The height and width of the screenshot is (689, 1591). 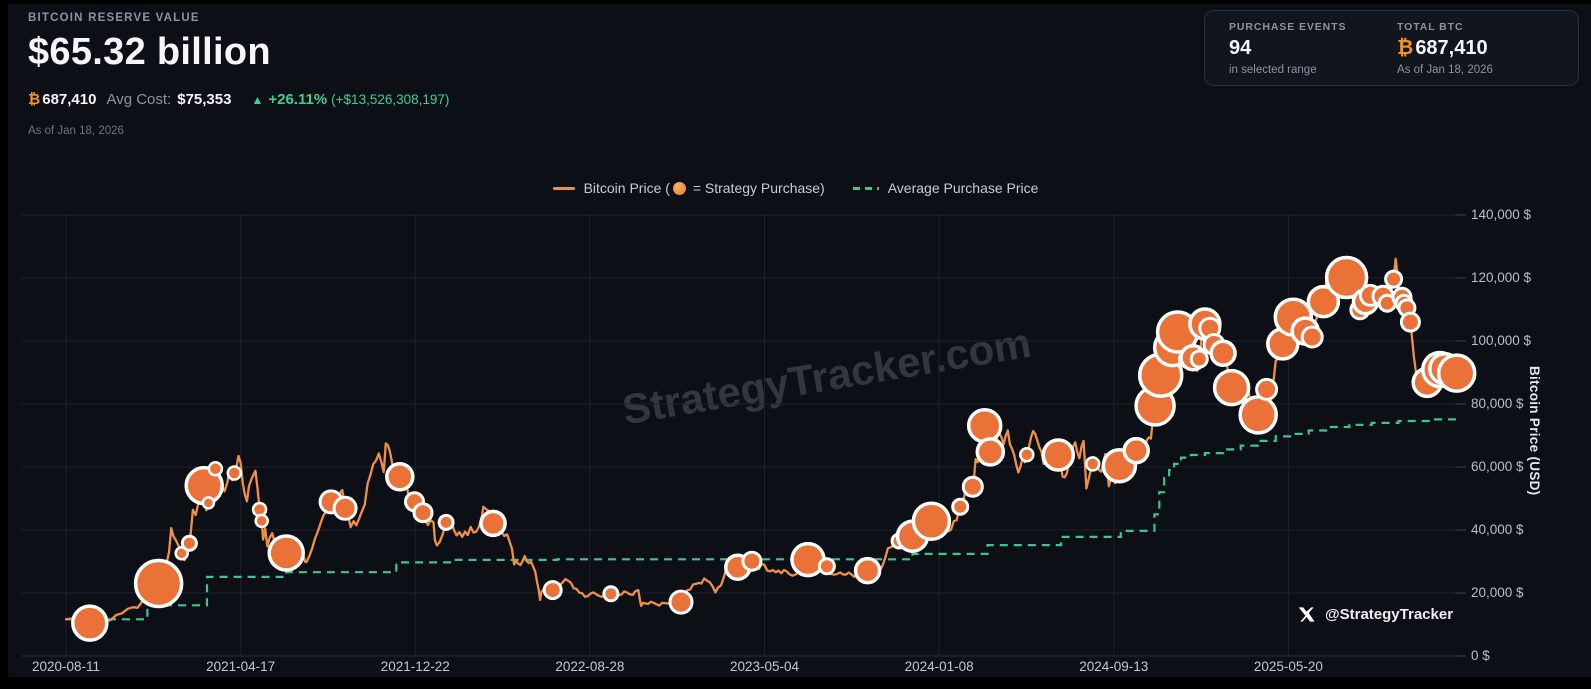 I want to click on avg-cost-value: $75,353, so click(x=204, y=99).